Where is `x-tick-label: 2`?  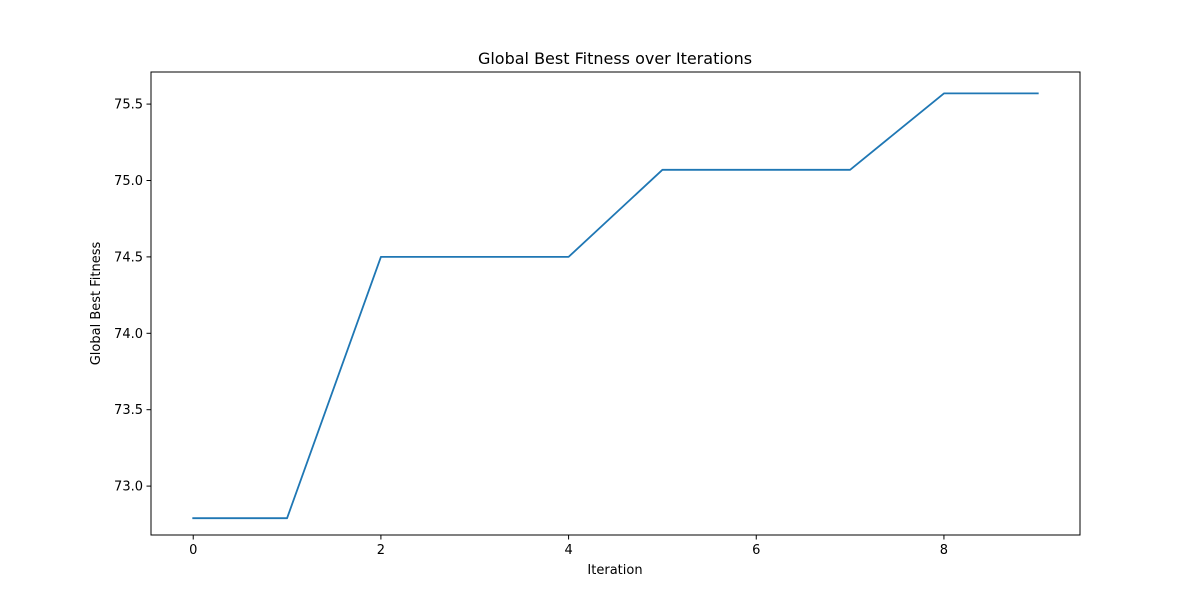 x-tick-label: 2 is located at coordinates (381, 550).